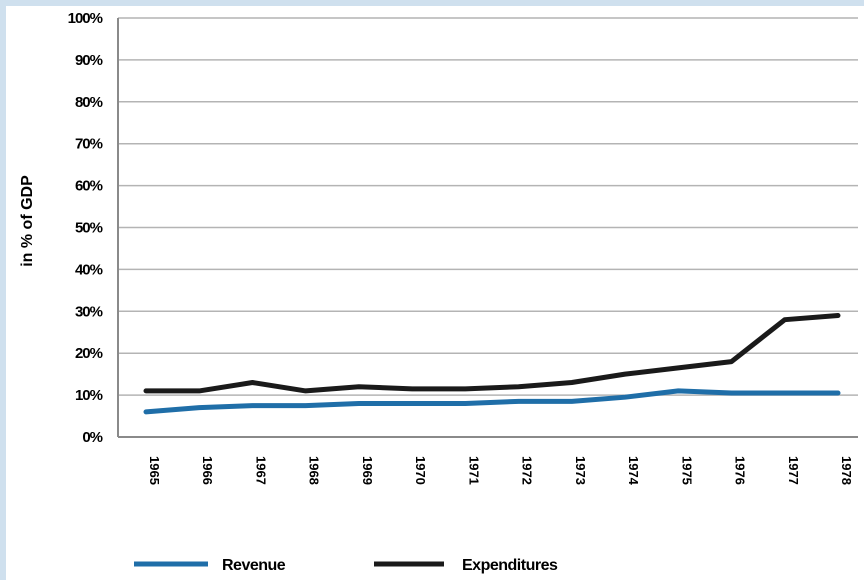  Describe the element at coordinates (846, 470) in the screenshot. I see `x-tick-label: 1978` at that location.